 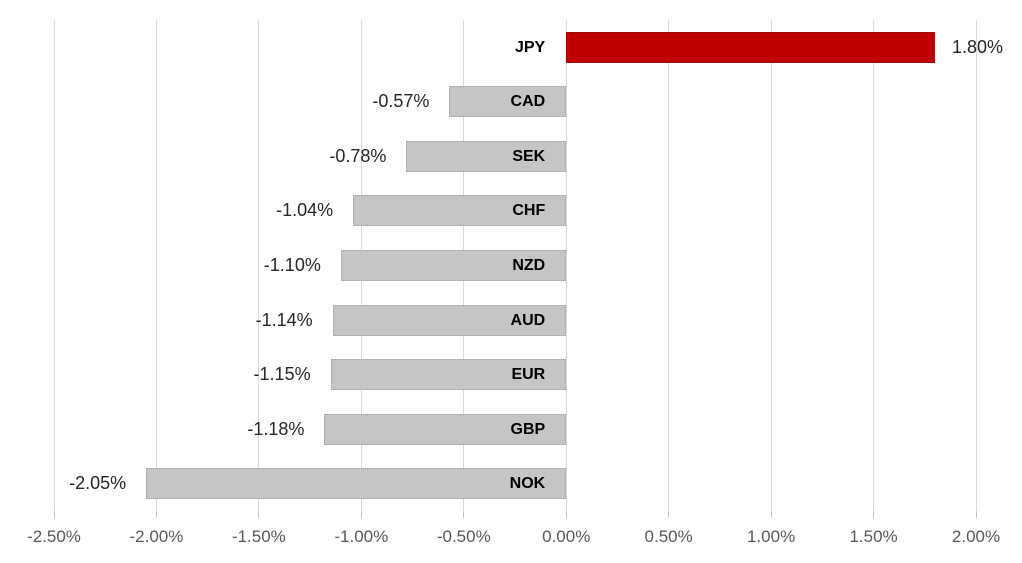 I want to click on category-label-eur: EUR, so click(x=528, y=375).